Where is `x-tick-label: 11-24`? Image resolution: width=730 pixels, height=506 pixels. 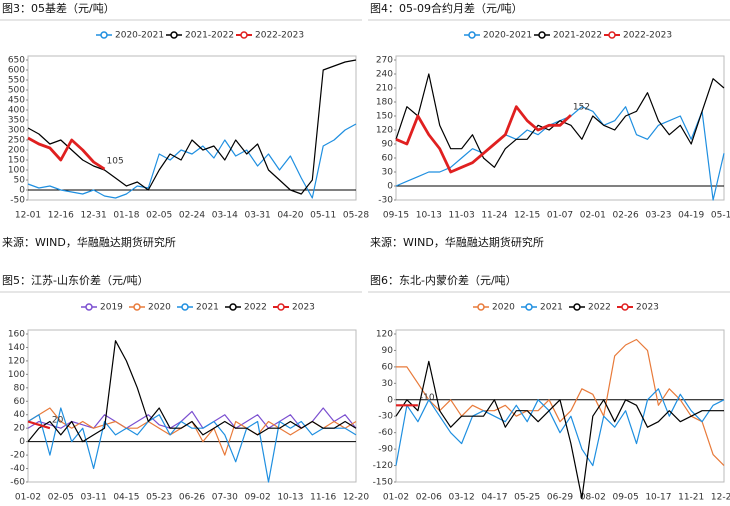
x-tick-label: 11-24 is located at coordinates (494, 216).